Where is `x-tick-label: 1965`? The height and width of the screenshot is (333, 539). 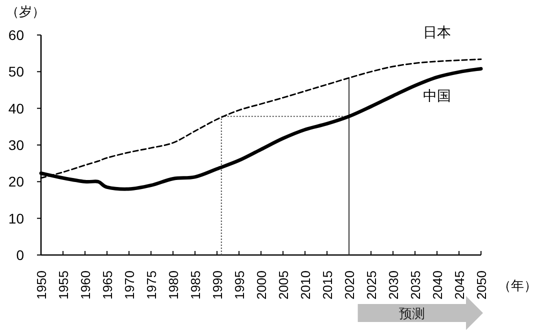 x-tick-label: 1965 is located at coordinates (107, 285).